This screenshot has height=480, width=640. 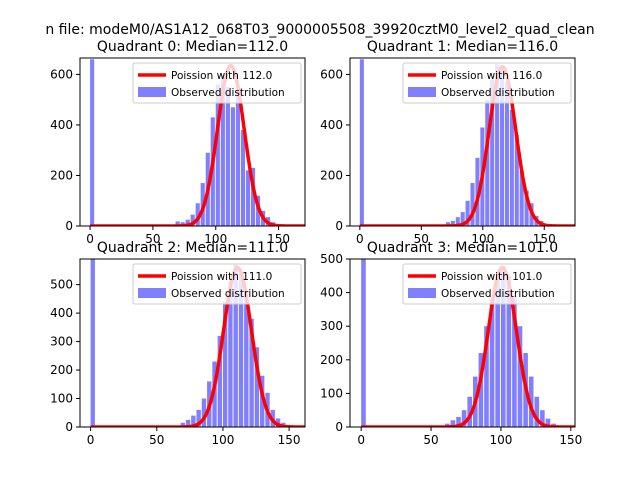 I want to click on legend-fit-label: Poission with 116.0, so click(x=491, y=76).